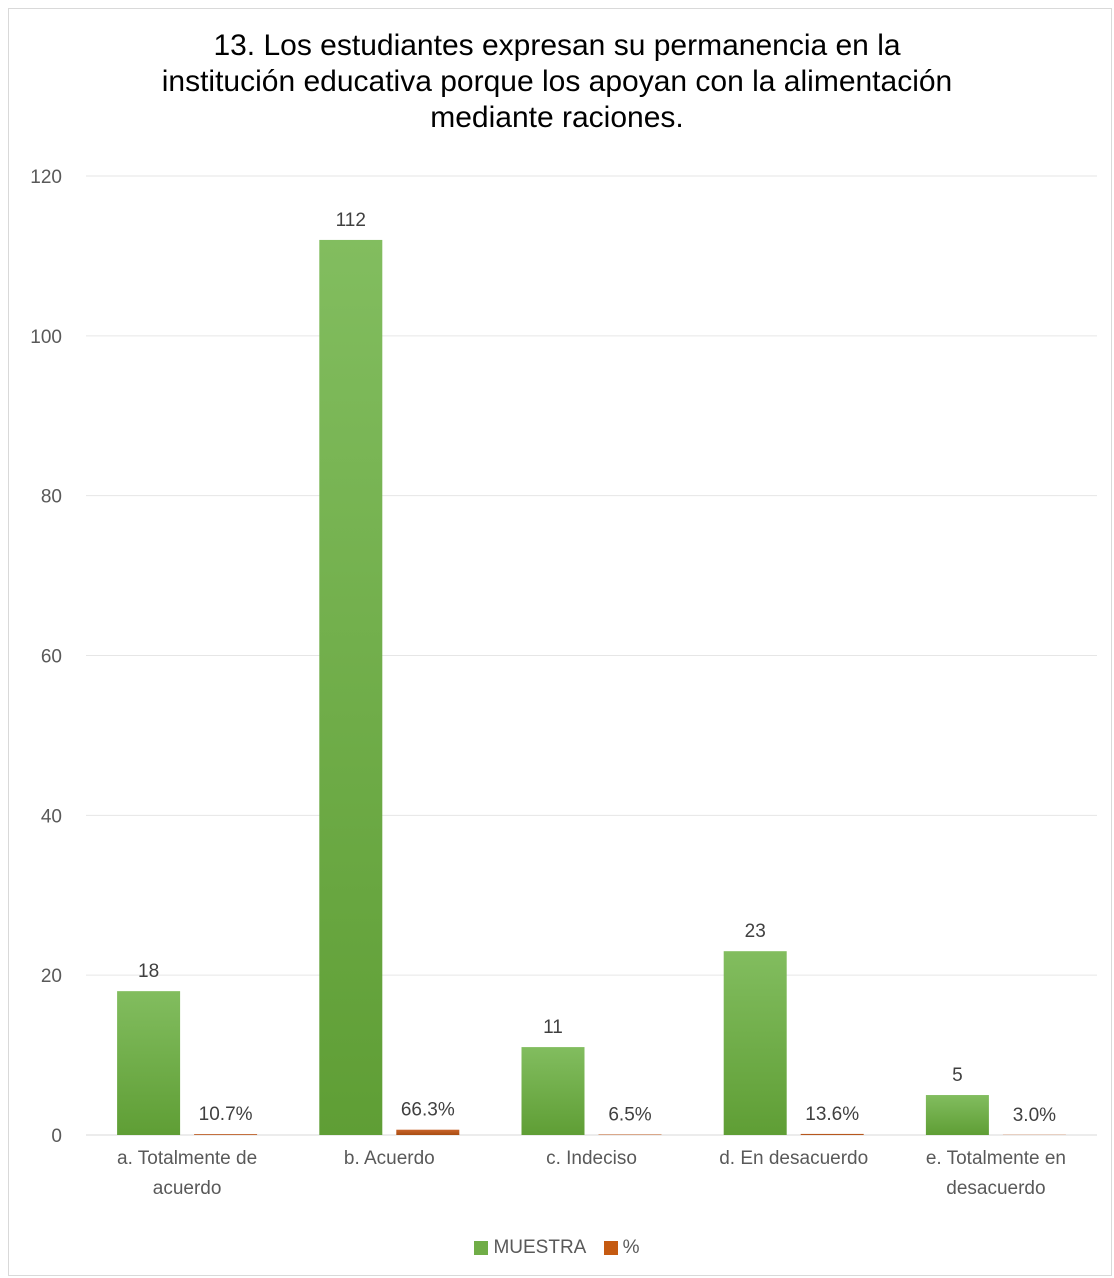 This screenshot has width=1114, height=1278. I want to click on data-label-muestra: 11, so click(553, 1027).